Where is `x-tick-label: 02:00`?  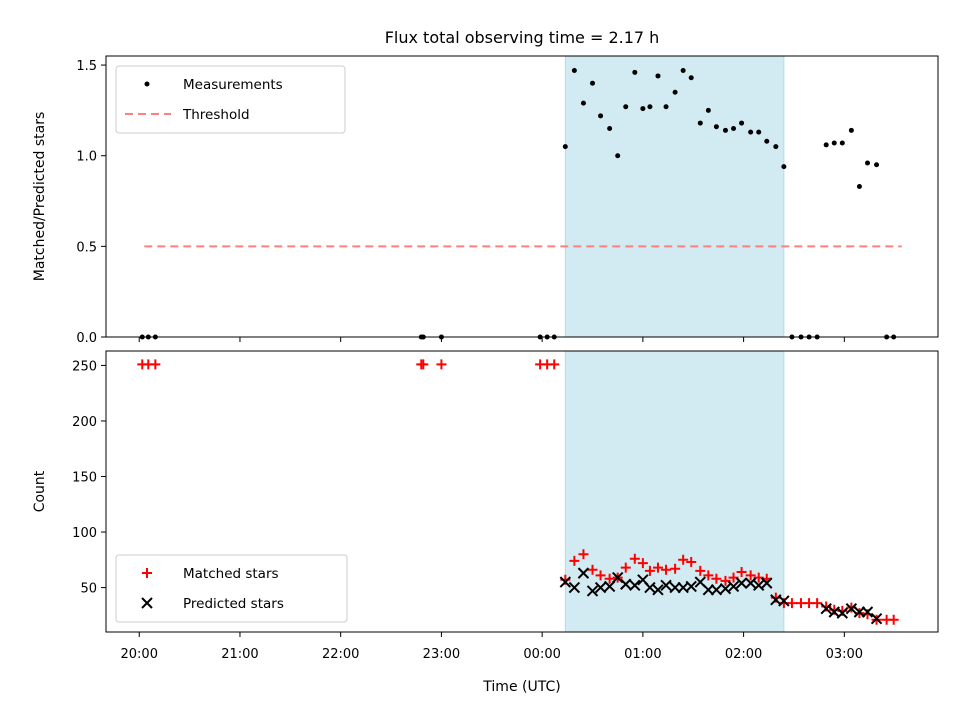 x-tick-label: 02:00 is located at coordinates (743, 654).